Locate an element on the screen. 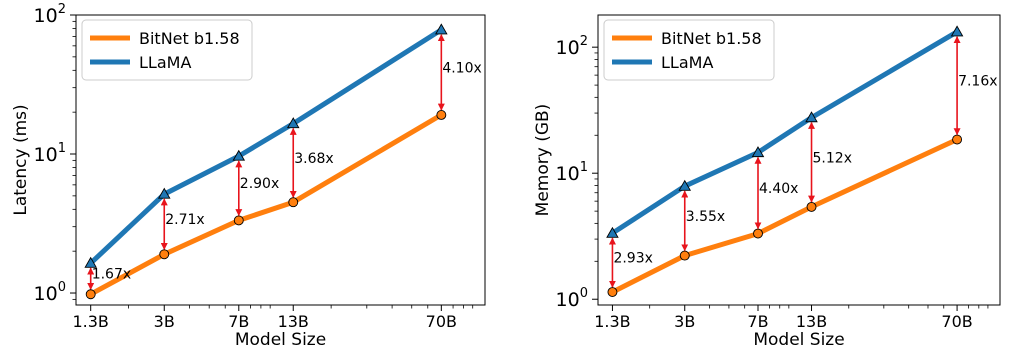  y-axis-title: Memory (GB) is located at coordinates (543, 160).